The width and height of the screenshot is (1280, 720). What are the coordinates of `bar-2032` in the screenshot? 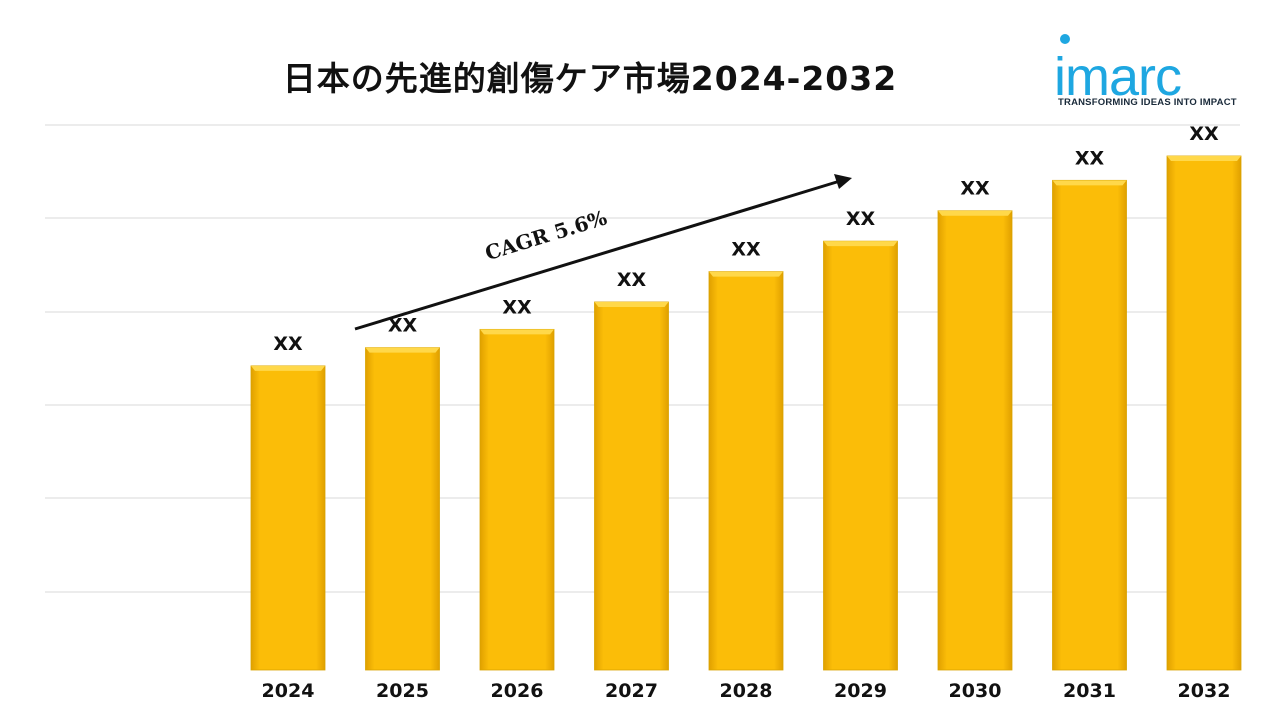 It's located at (1204, 413).